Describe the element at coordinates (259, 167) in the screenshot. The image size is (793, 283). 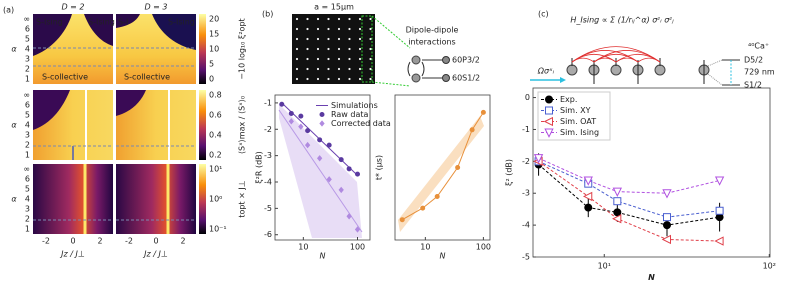
I see `y-axis-label: ξ²R (dB)` at that location.